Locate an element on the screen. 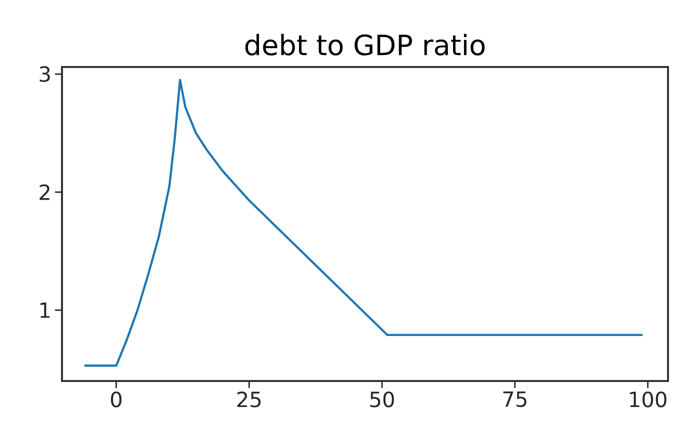 This screenshot has height=441, width=675. x-tick-label: 75 is located at coordinates (514, 400).